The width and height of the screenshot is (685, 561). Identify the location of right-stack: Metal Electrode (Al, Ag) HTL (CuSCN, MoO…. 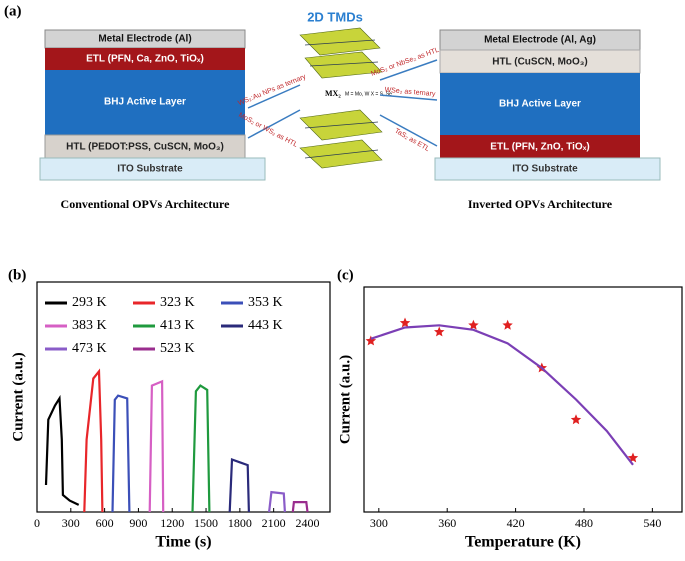
(547, 120).